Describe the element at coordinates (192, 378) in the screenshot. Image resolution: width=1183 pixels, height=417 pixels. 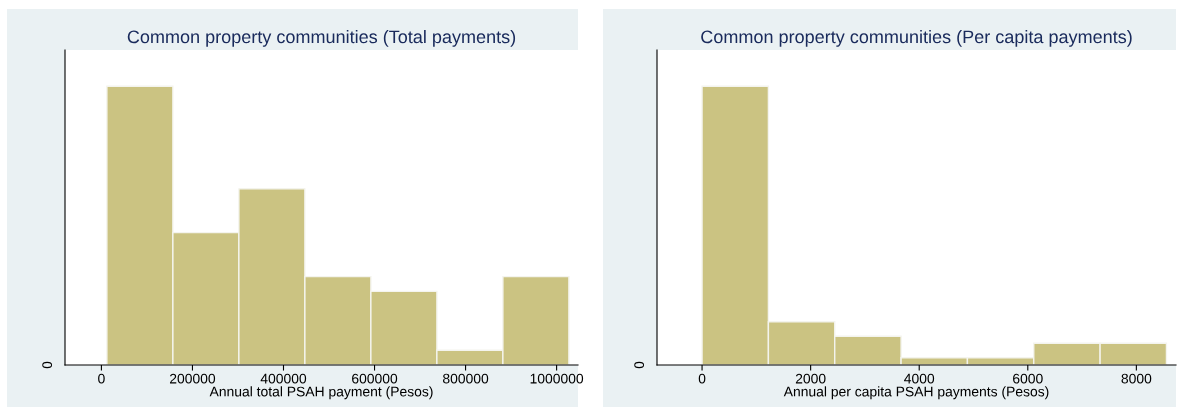
I see `x-tick-label: 200000` at that location.